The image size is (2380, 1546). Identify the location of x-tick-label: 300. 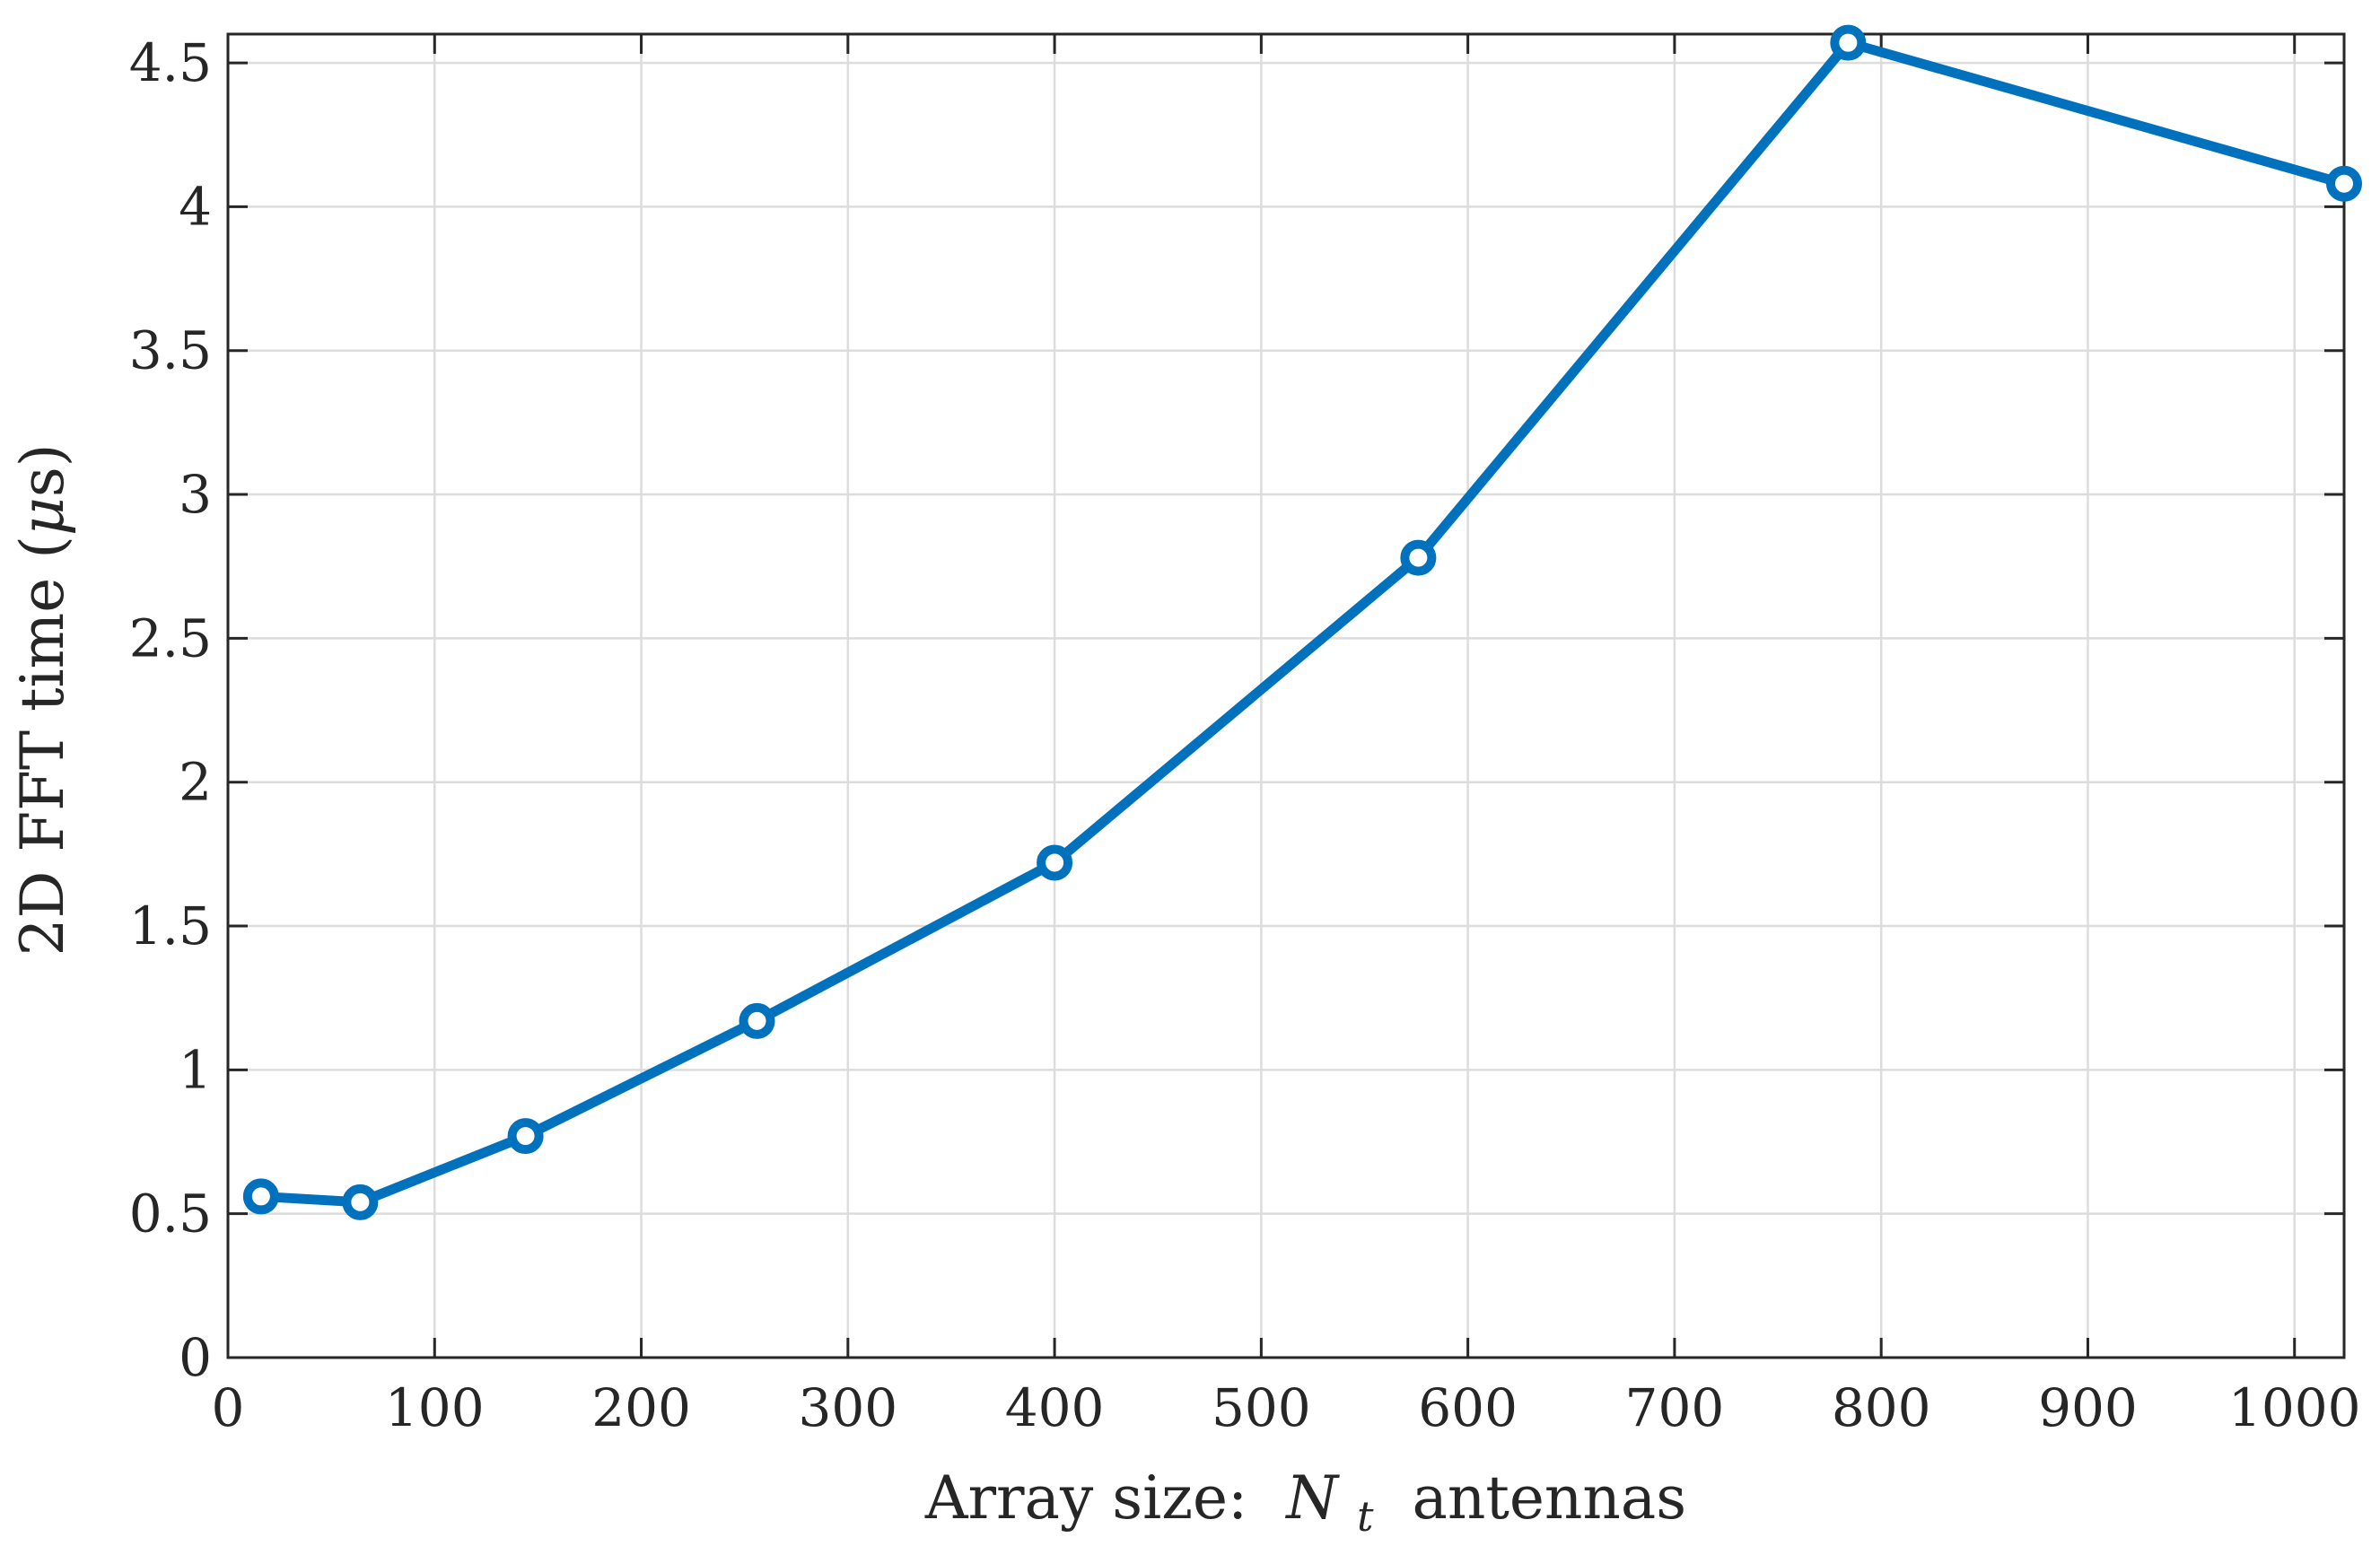
(848, 1407).